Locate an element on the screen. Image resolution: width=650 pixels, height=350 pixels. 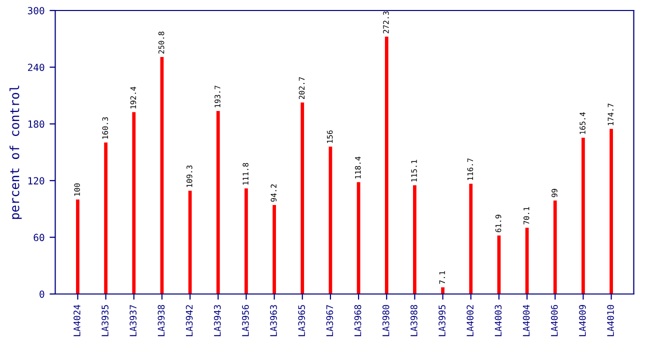
x-tick-label: LA4002 is located at coordinates (470, 320).